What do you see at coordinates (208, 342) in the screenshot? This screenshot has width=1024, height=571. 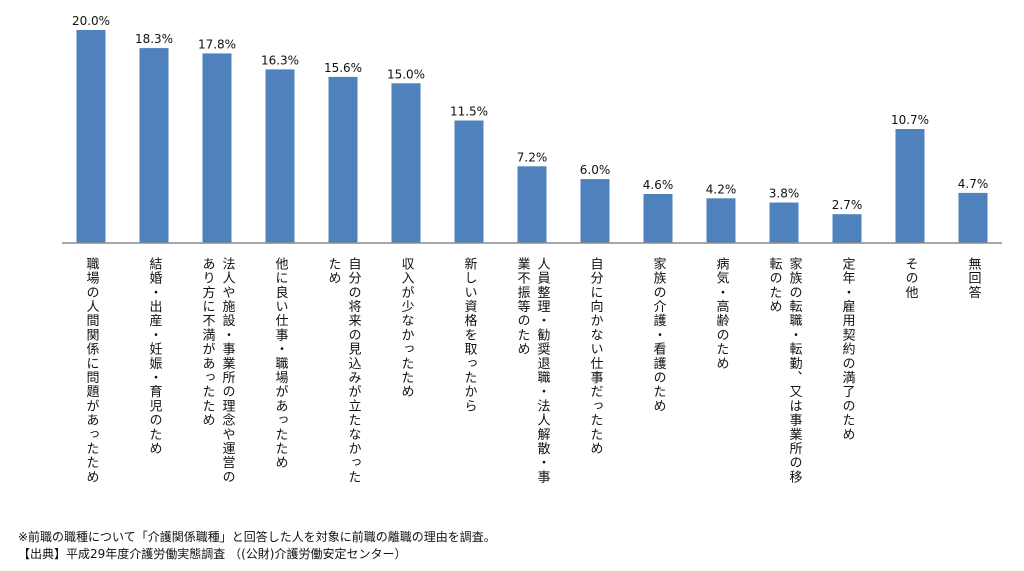 I see `category-label: あり方に不満があったため` at bounding box center [208, 342].